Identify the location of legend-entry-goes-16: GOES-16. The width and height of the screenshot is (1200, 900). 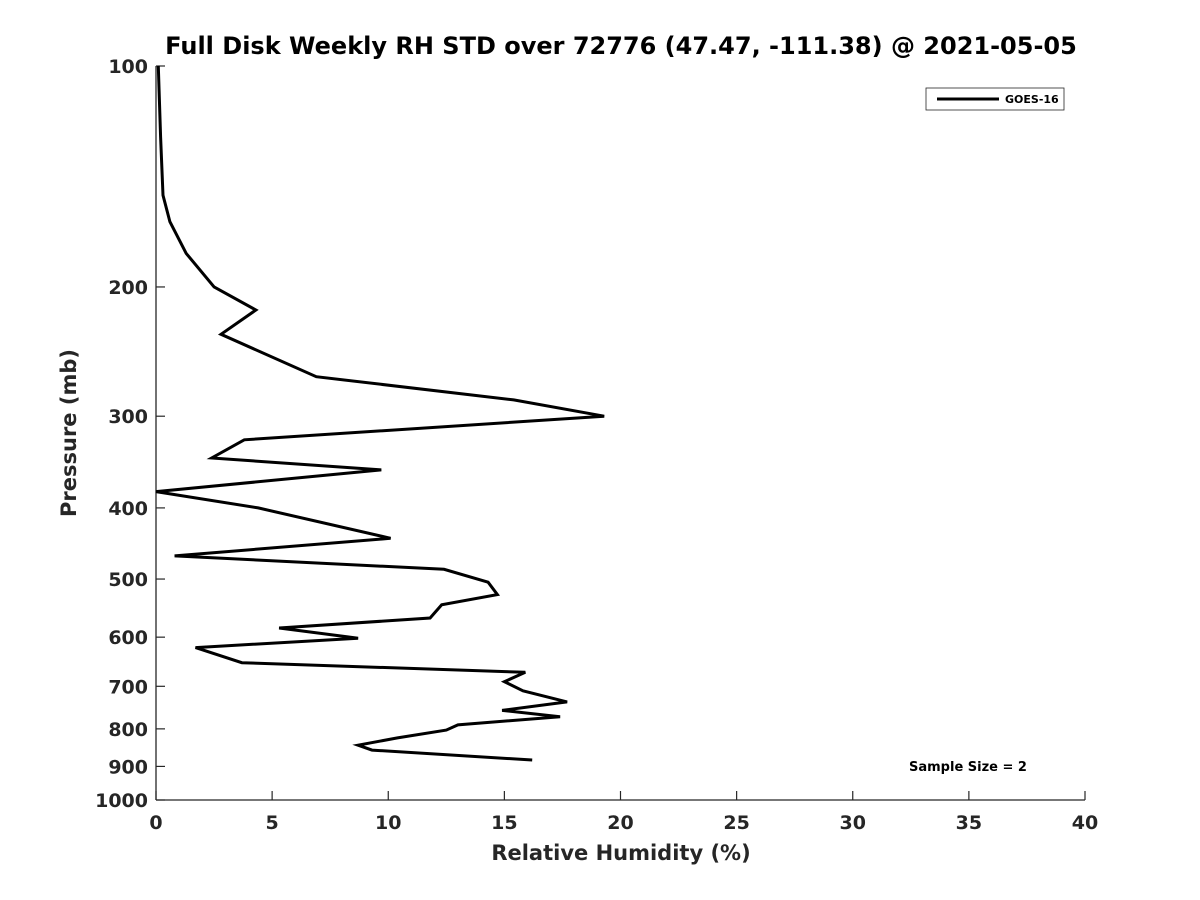
(1032, 99).